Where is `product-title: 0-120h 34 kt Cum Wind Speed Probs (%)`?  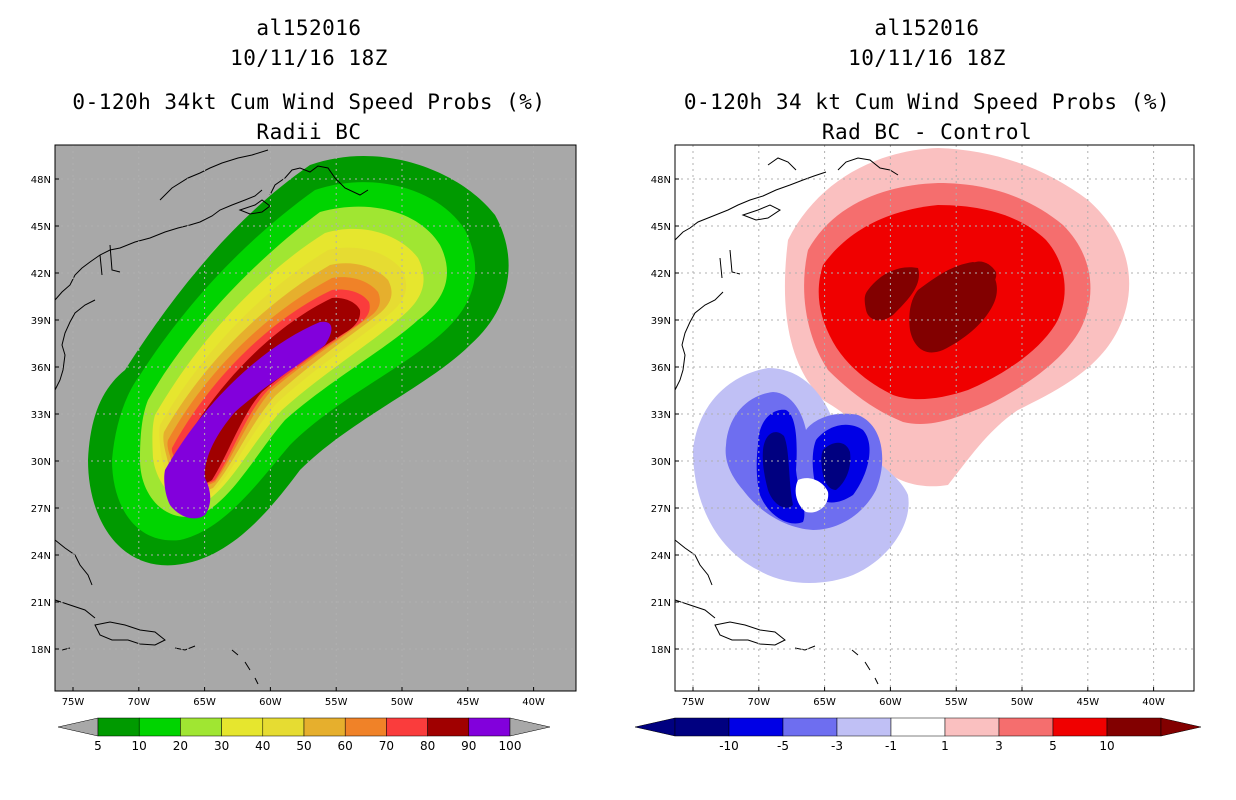 product-title: 0-120h 34 kt Cum Wind Speed Probs (%) is located at coordinates (927, 102).